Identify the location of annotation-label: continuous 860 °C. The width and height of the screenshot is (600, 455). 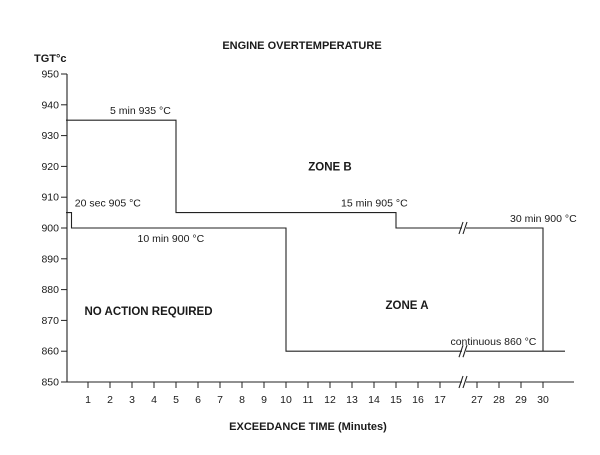
(493, 342).